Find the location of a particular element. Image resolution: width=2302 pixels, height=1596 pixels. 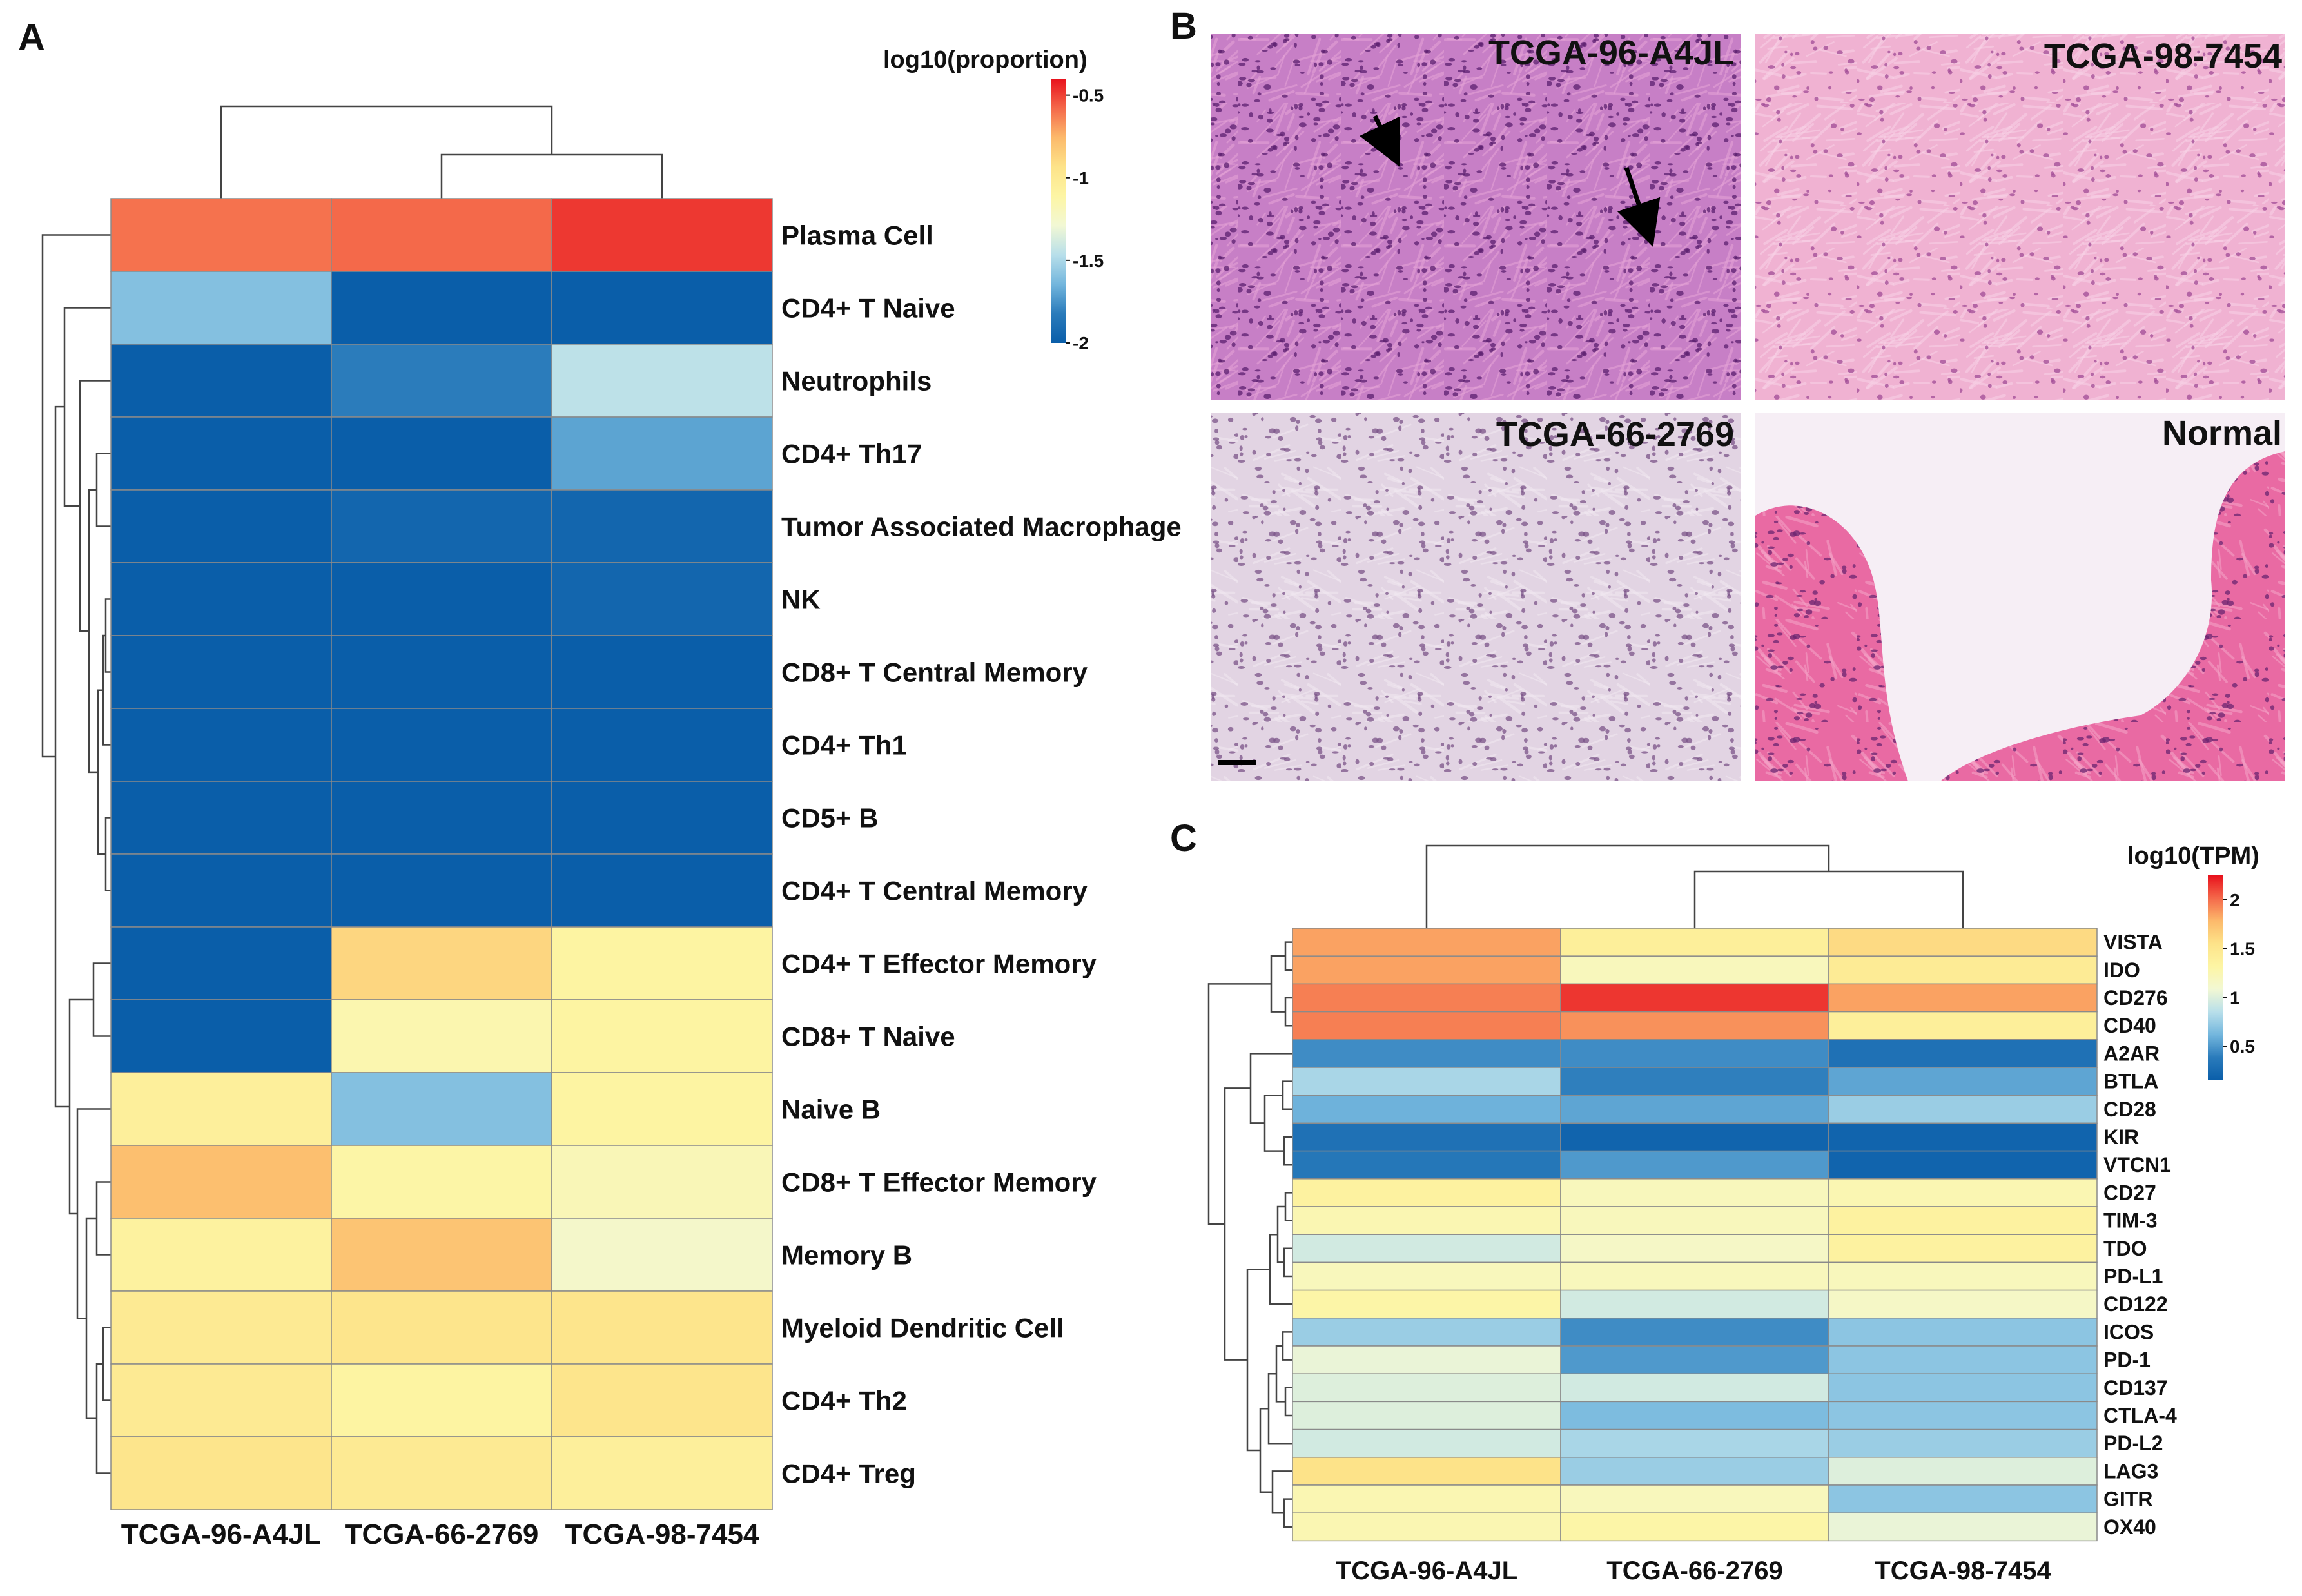

row-label: Tumor Associated Macrophage is located at coordinates (981, 527).